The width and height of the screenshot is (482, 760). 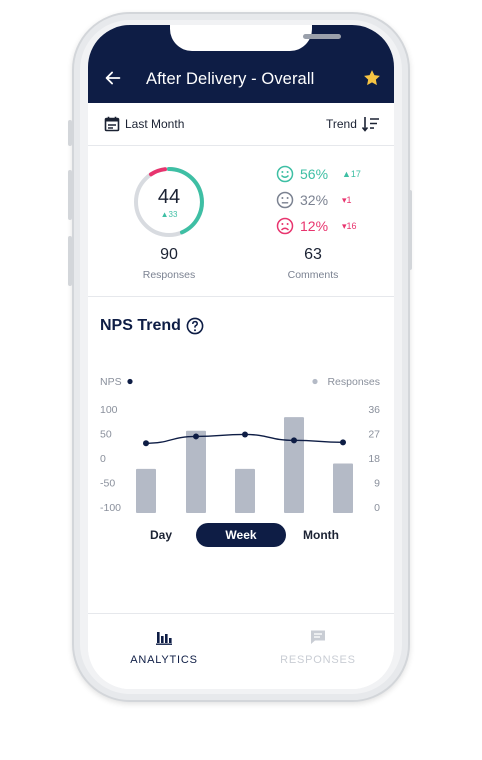 What do you see at coordinates (321, 535) in the screenshot?
I see `granularity-month: Month` at bounding box center [321, 535].